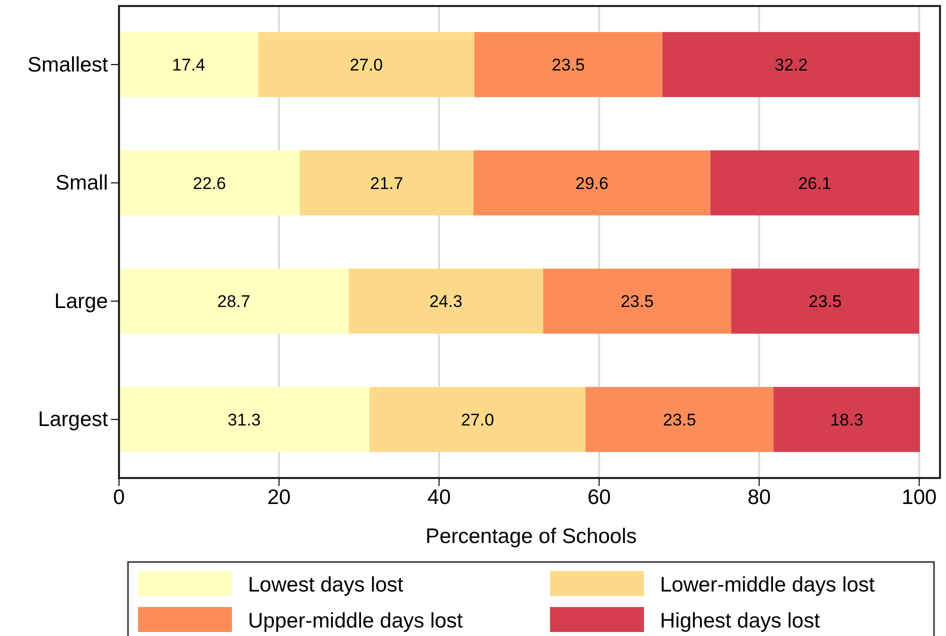 This screenshot has height=636, width=946. I want to click on data-label: 24.3, so click(445, 302).